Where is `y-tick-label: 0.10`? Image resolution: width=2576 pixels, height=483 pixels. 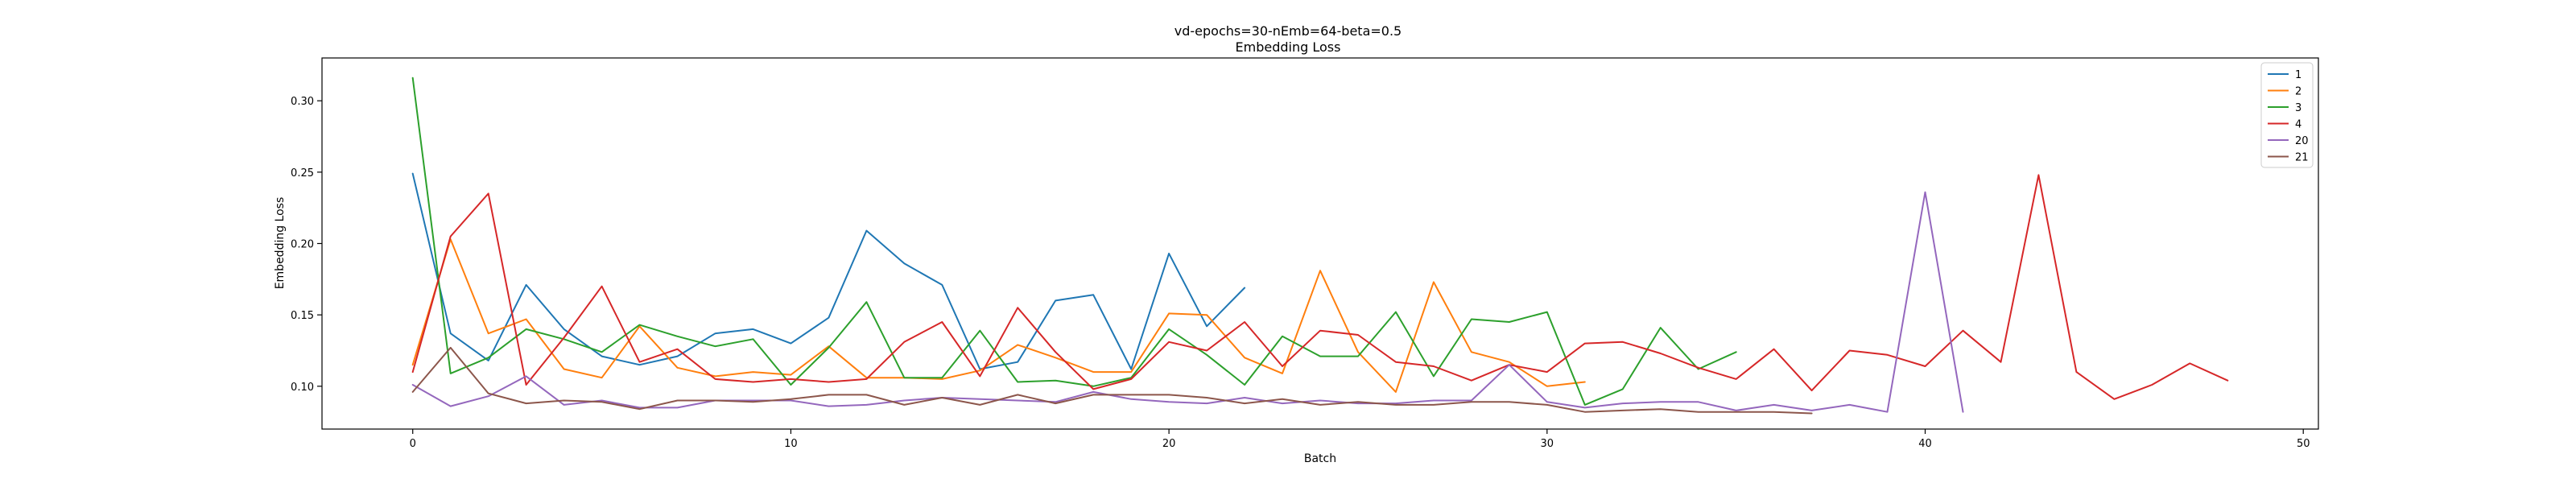
y-tick-label: 0.10 is located at coordinates (302, 388).